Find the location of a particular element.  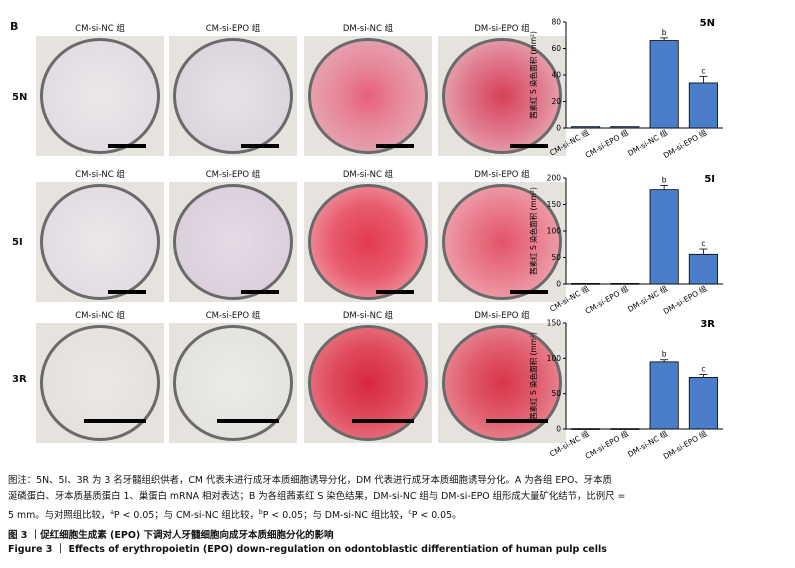

well-image-5i-cm-si-nc is located at coordinates (100, 242).